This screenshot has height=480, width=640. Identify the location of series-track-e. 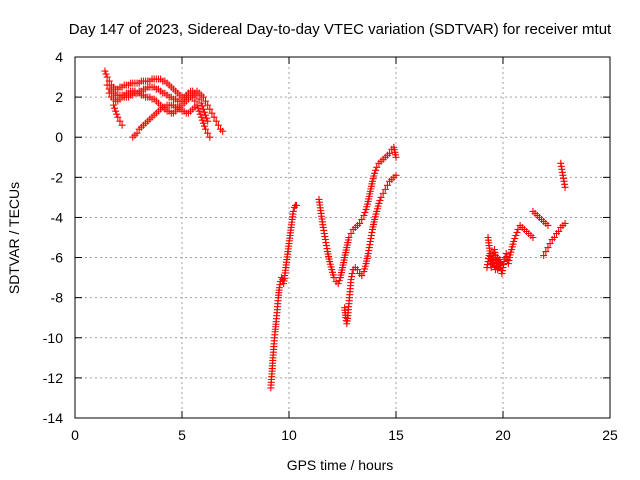
(164, 121).